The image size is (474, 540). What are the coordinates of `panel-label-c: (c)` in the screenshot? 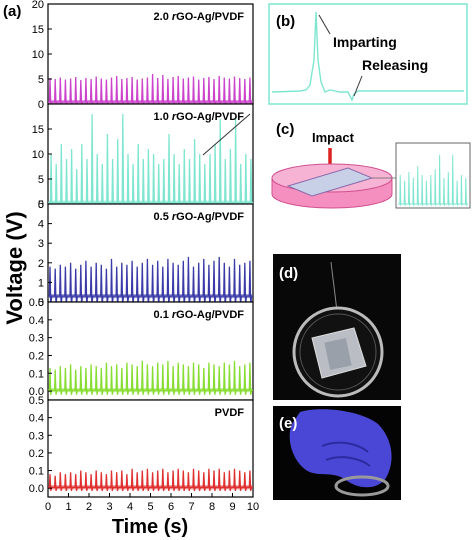 It's located at (285, 129).